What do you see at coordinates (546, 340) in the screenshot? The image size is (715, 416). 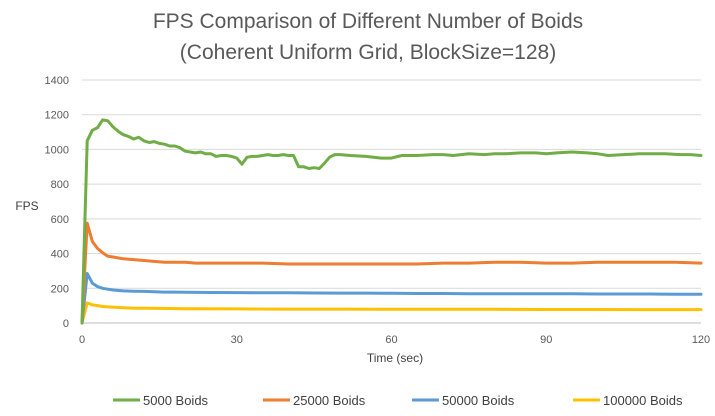 I see `x-tick-label: 90` at bounding box center [546, 340].